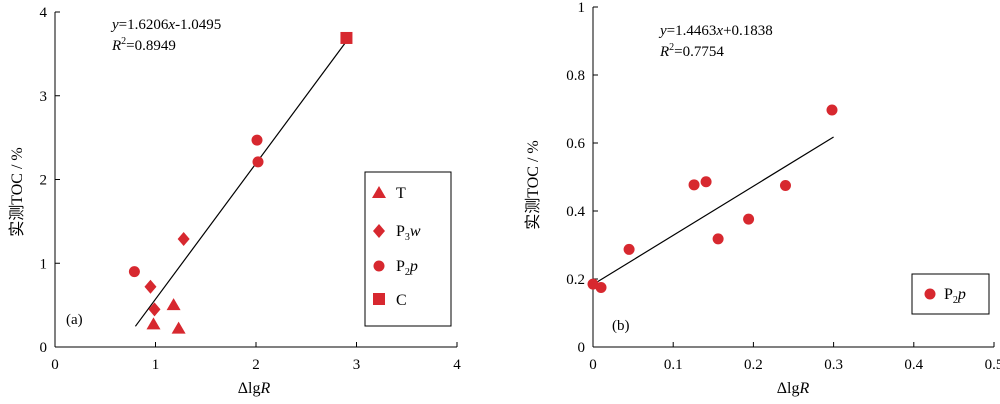  I want to click on panel-b-fit-line, so click(713, 211).